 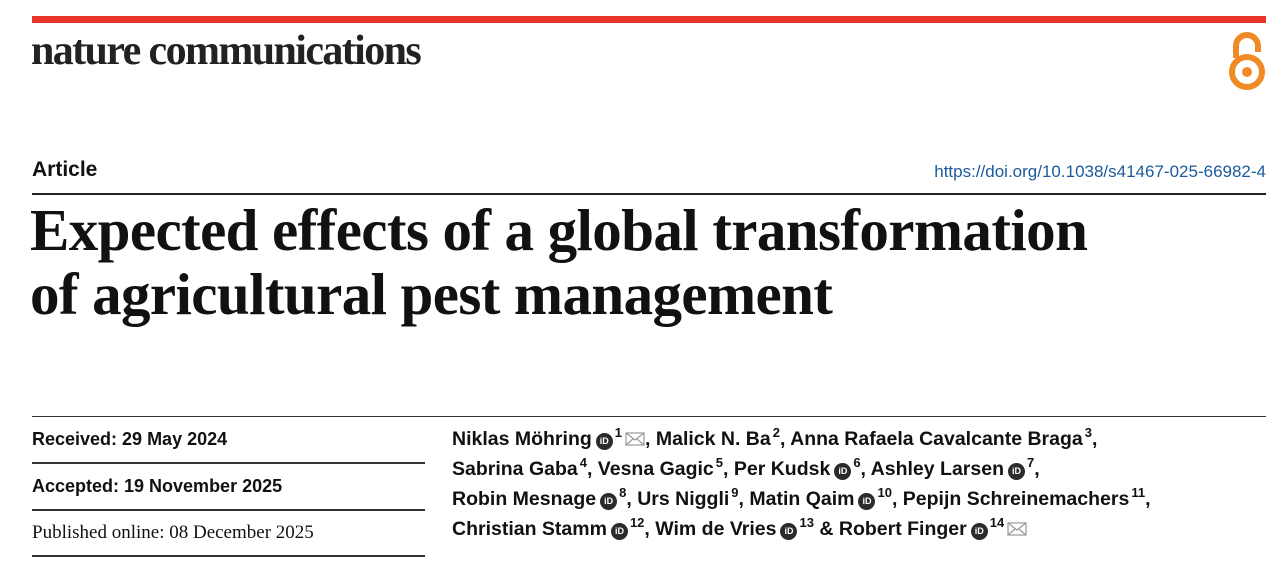 I want to click on author-item: Sabrina Gaba 4,, so click(x=525, y=467).